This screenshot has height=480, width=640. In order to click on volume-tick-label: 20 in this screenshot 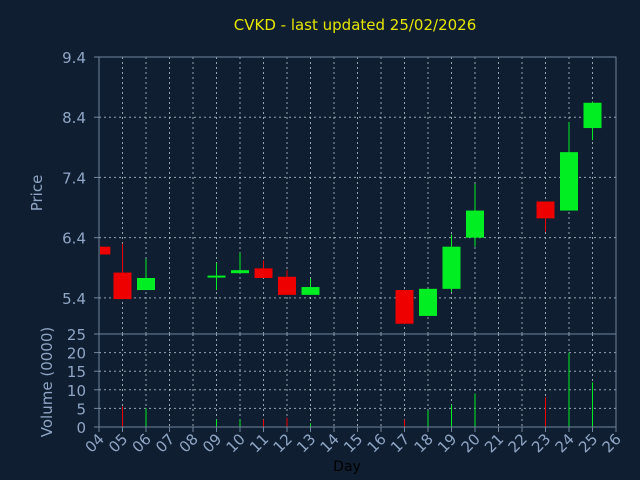, I will do `click(76, 354)`.